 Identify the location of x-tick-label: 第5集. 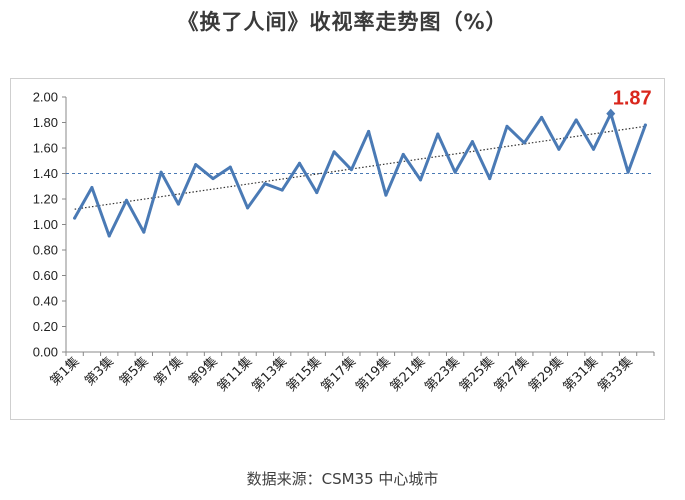
(134, 372).